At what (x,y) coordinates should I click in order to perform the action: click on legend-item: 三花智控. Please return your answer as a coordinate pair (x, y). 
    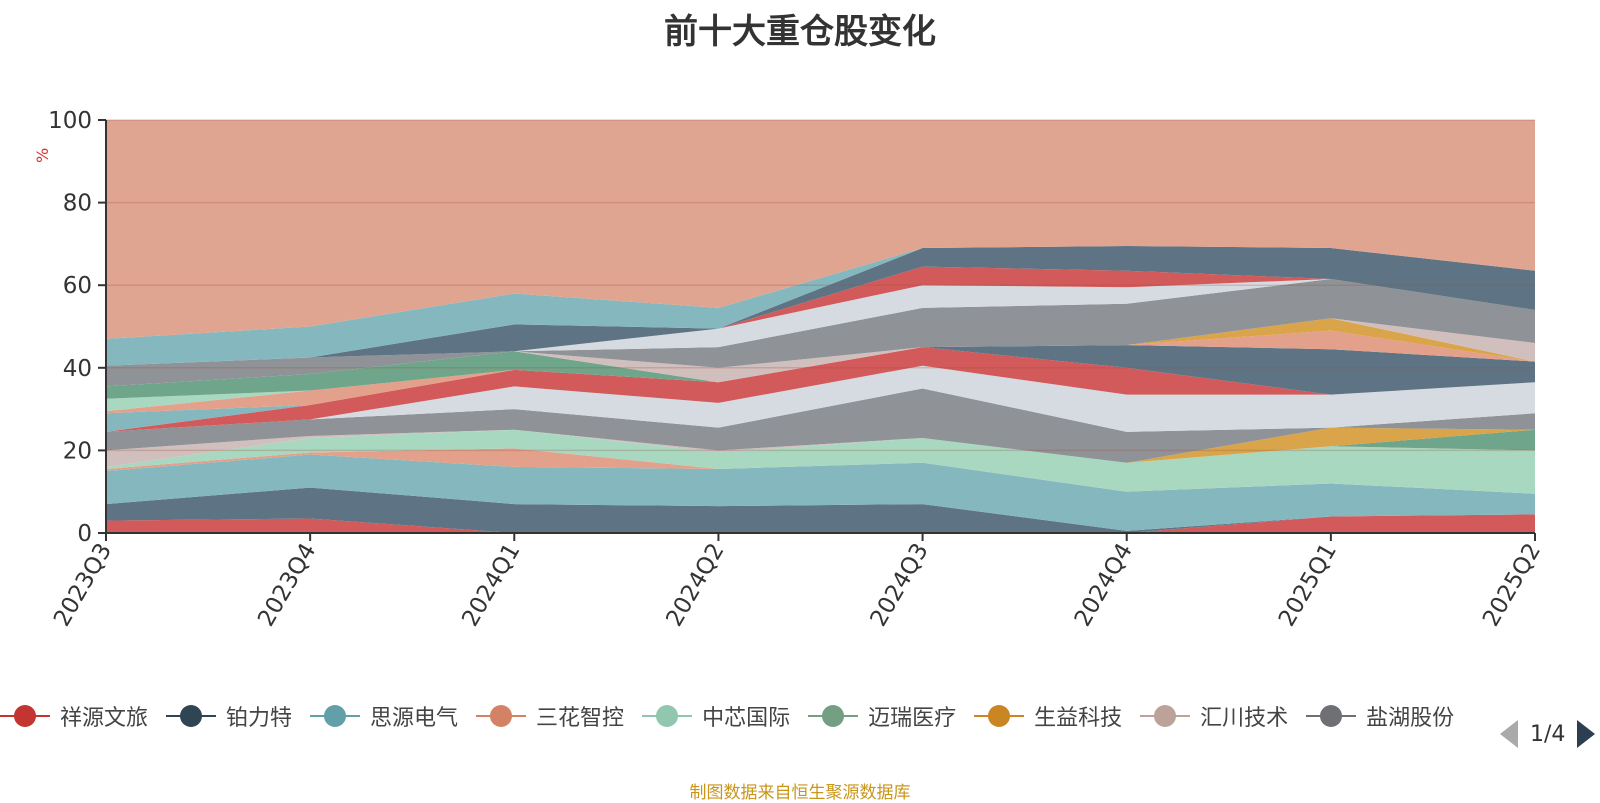
    Looking at the image, I should click on (550, 716).